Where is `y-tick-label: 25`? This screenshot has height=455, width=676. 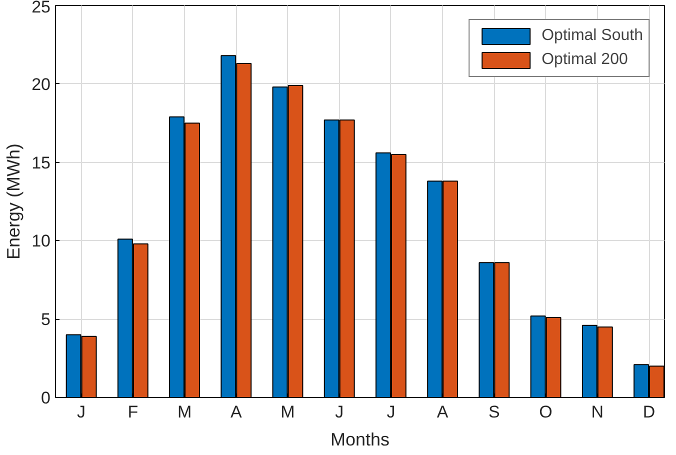 y-tick-label: 25 is located at coordinates (41, 8).